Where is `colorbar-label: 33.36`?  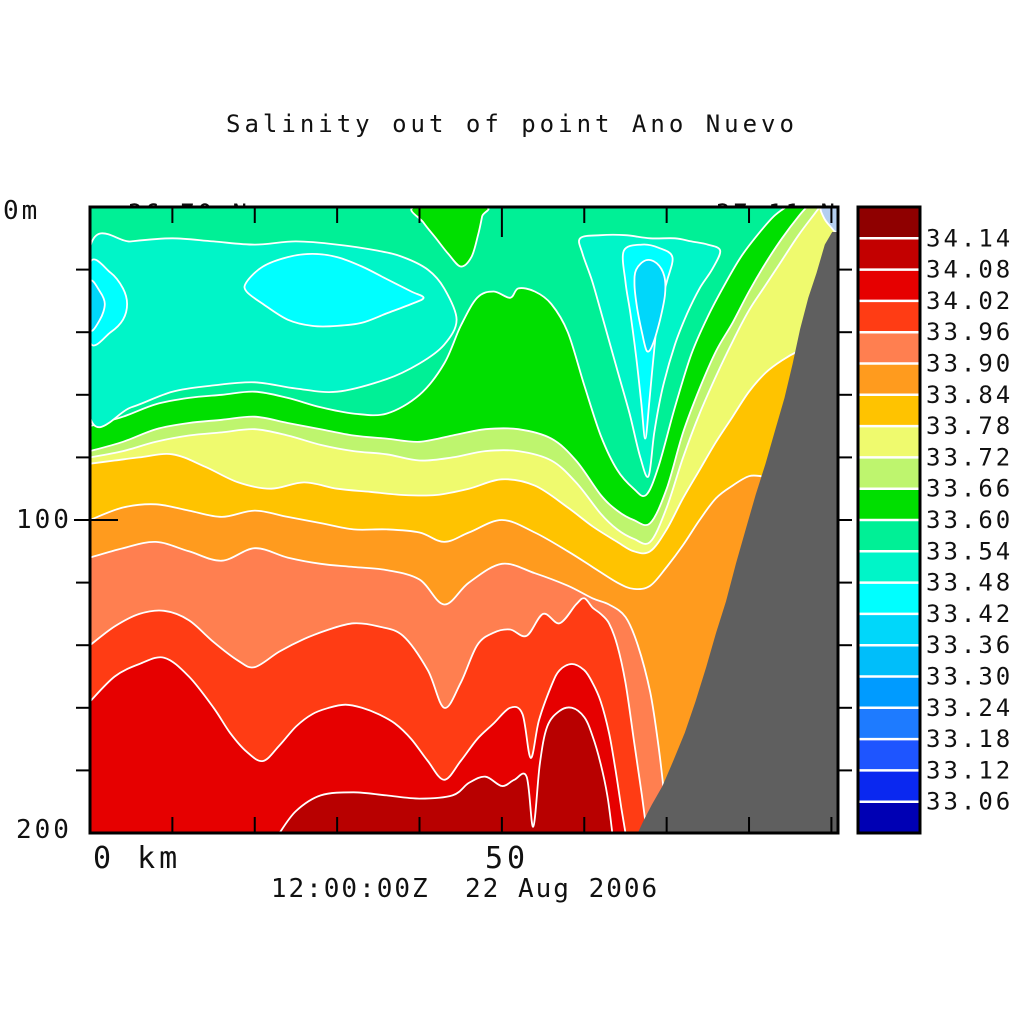
colorbar-label: 33.36 is located at coordinates (969, 645).